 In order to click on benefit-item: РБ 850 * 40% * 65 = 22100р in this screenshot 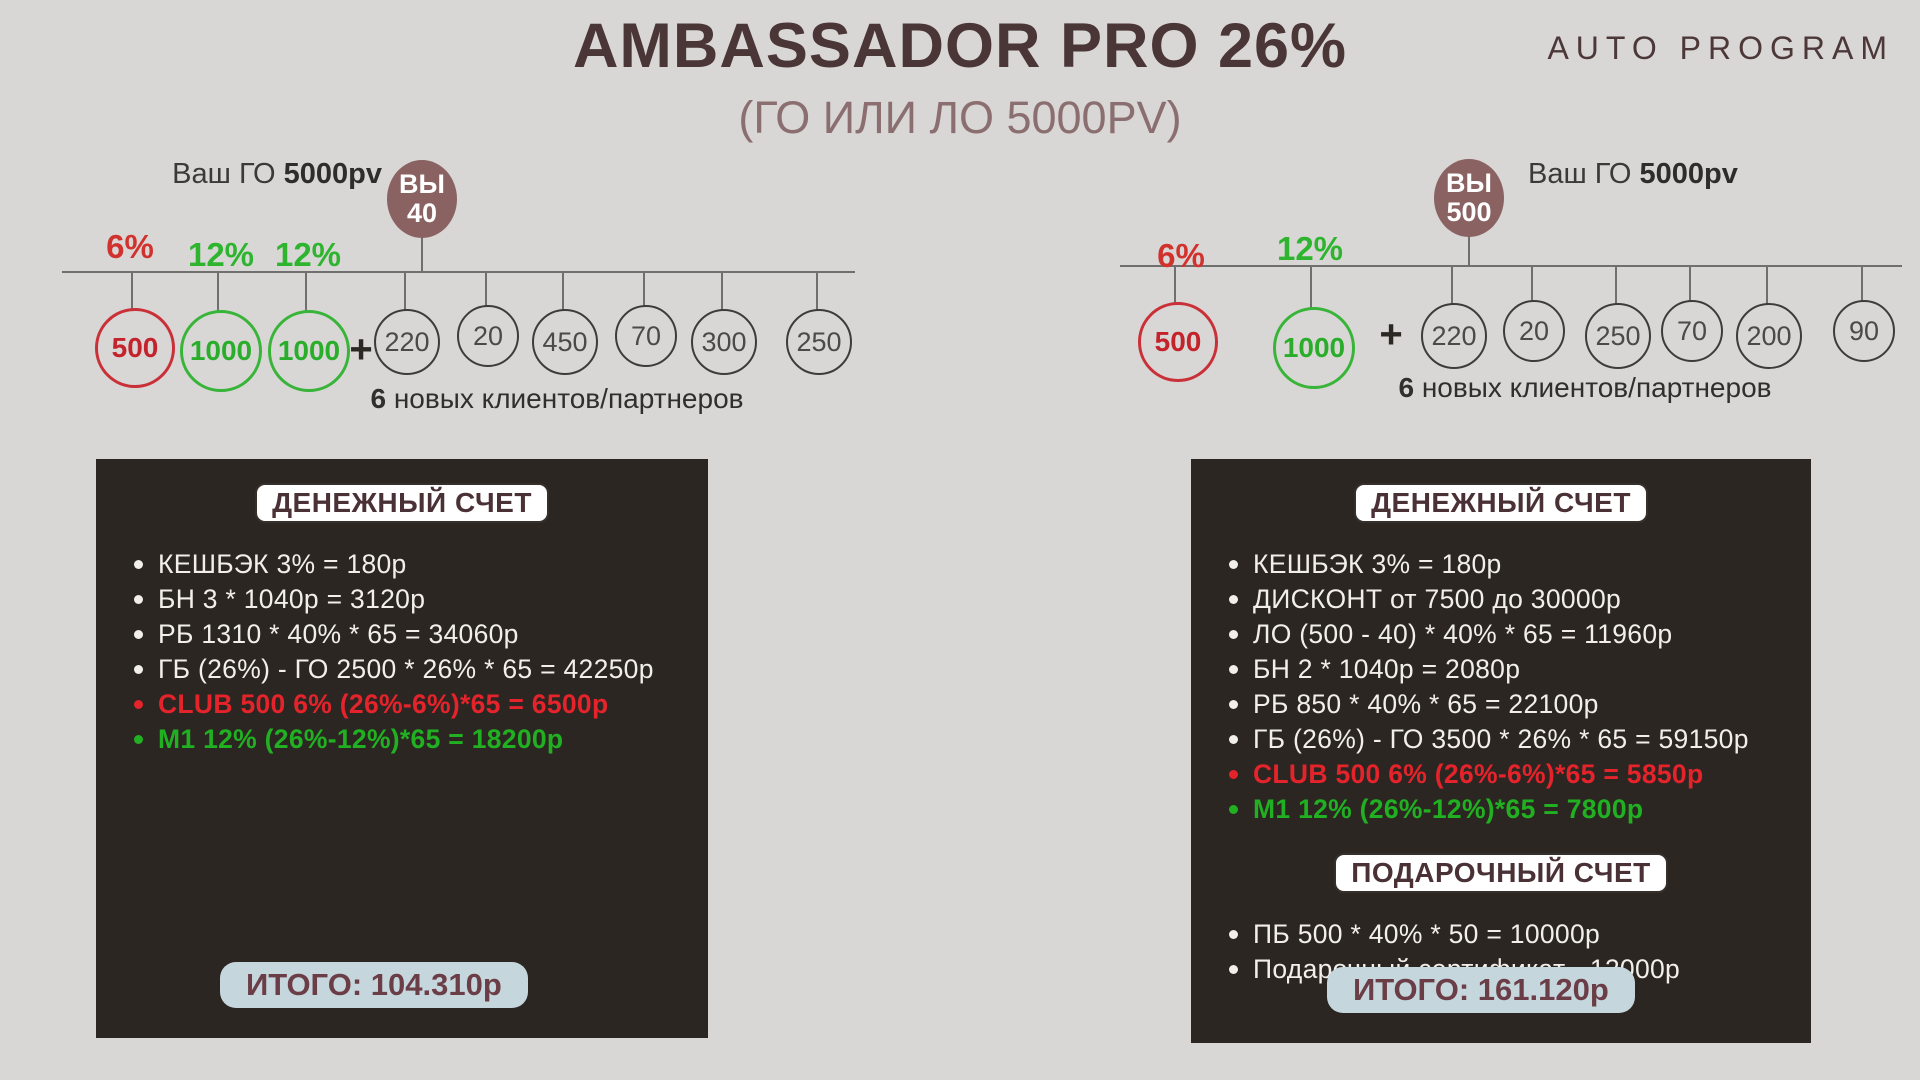, I will do `click(1515, 704)`.